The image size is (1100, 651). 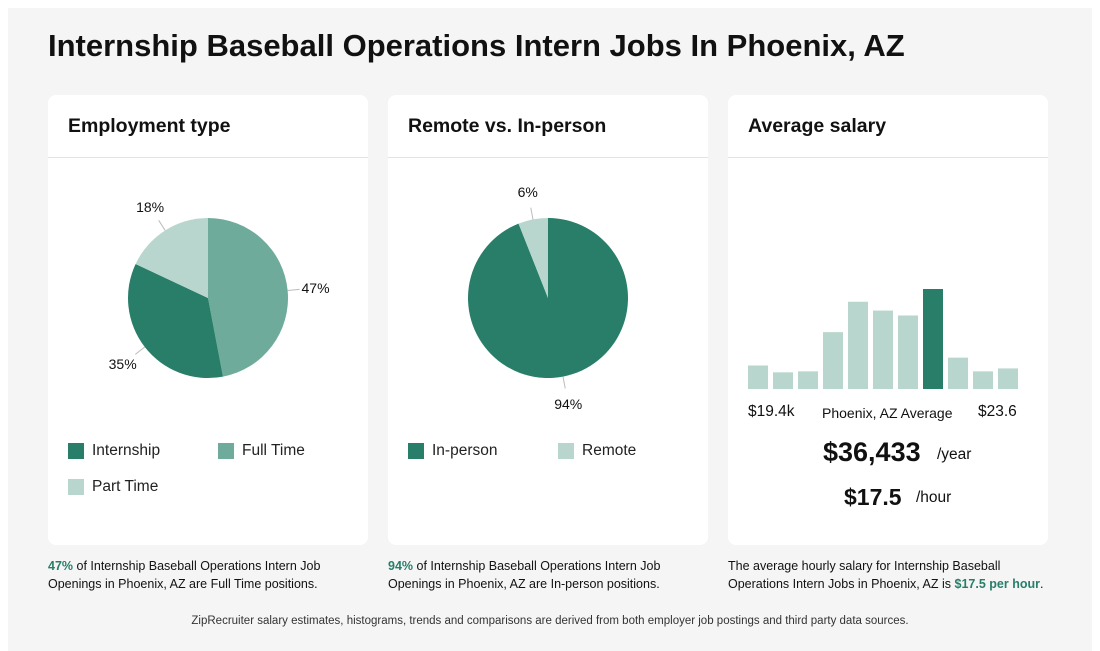 What do you see at coordinates (273, 450) in the screenshot?
I see `legend-label-full-time: Full Time` at bounding box center [273, 450].